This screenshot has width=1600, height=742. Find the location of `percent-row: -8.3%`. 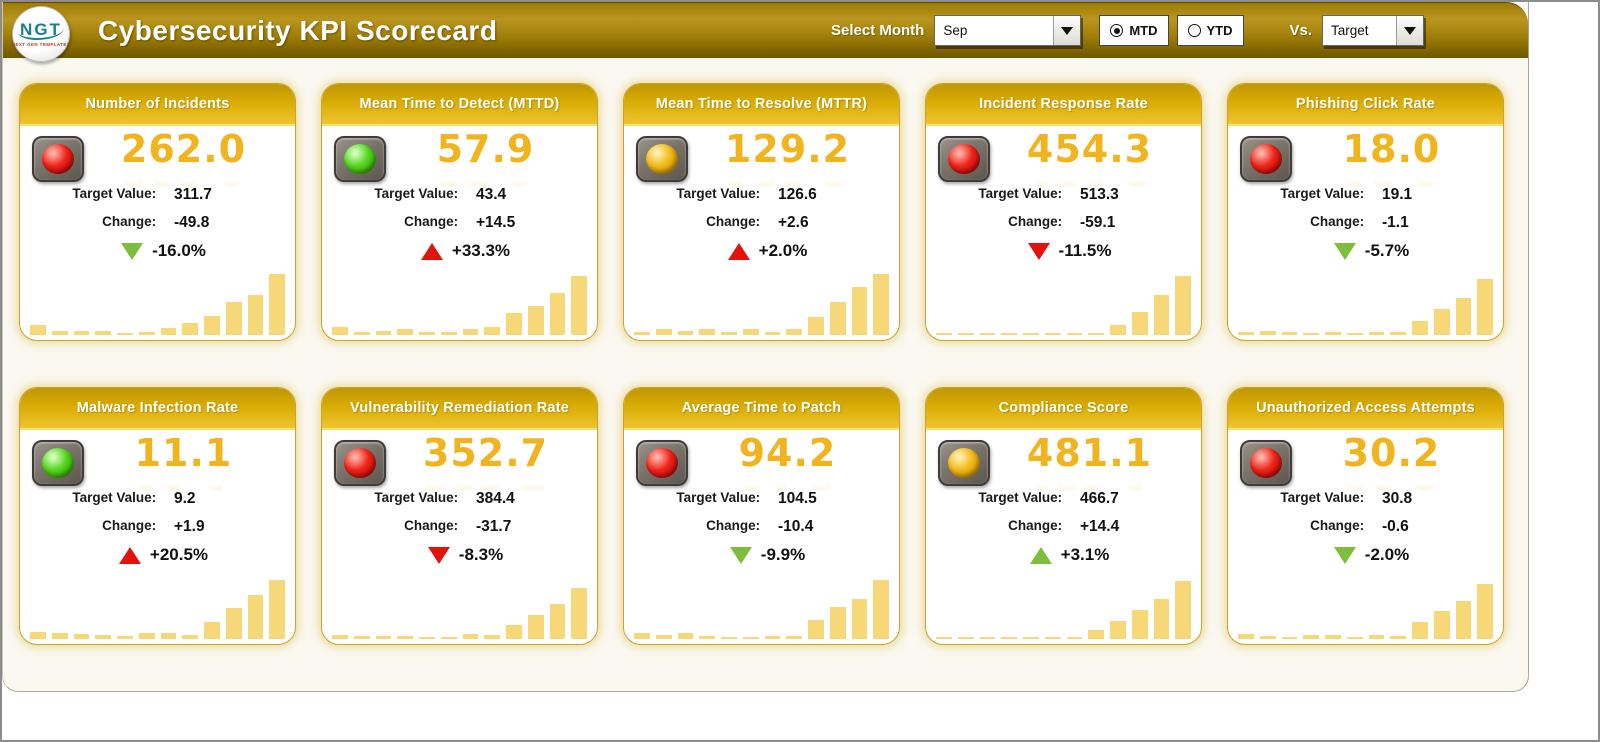

percent-row: -8.3% is located at coordinates (462, 555).